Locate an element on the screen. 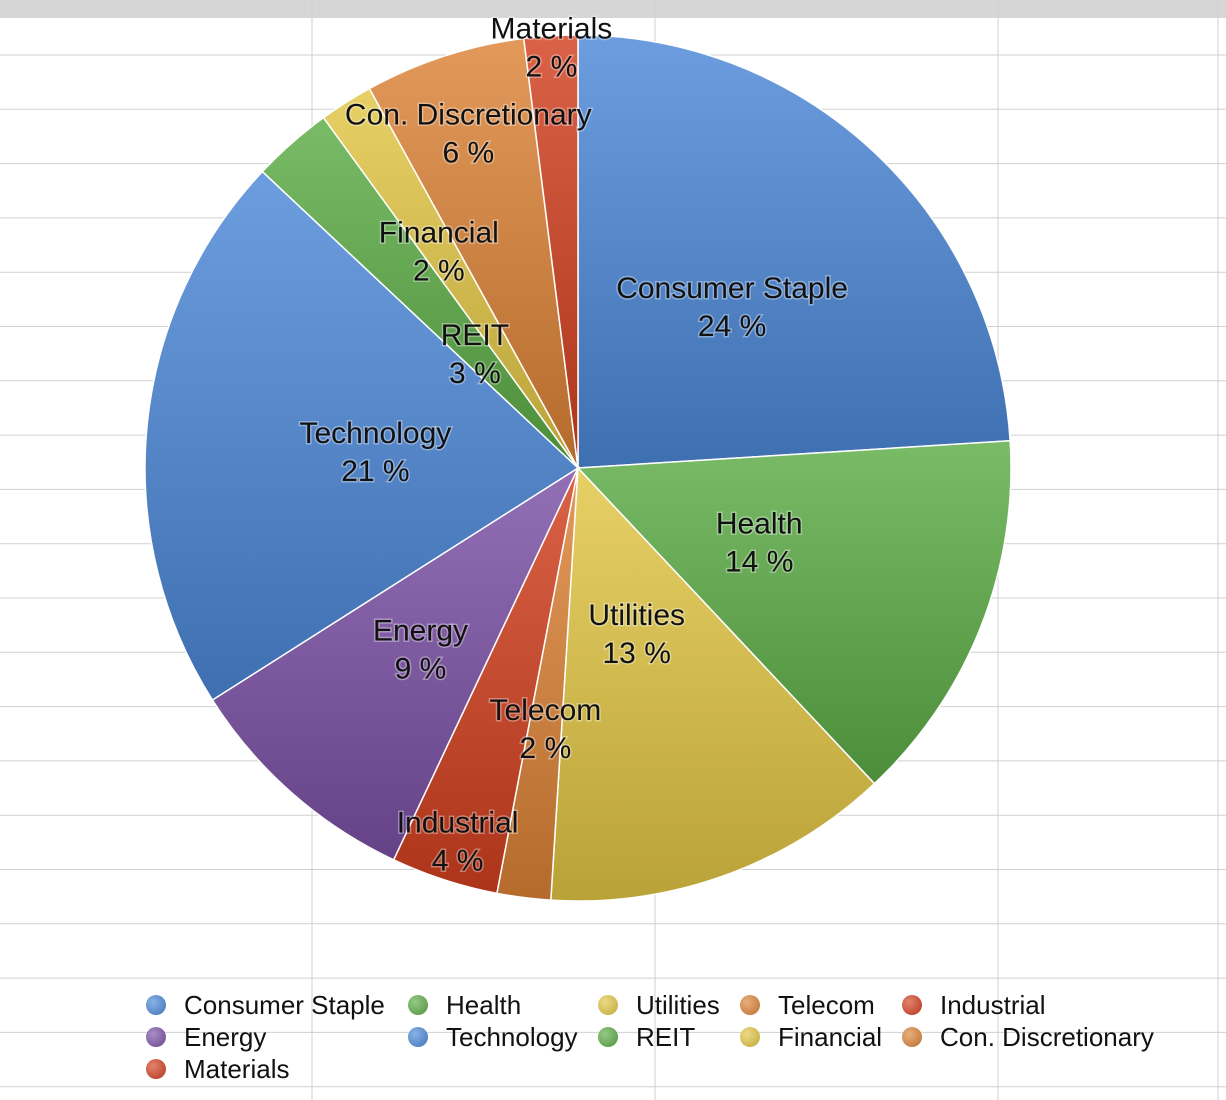  slice-value-label: 9 % is located at coordinates (421, 669).